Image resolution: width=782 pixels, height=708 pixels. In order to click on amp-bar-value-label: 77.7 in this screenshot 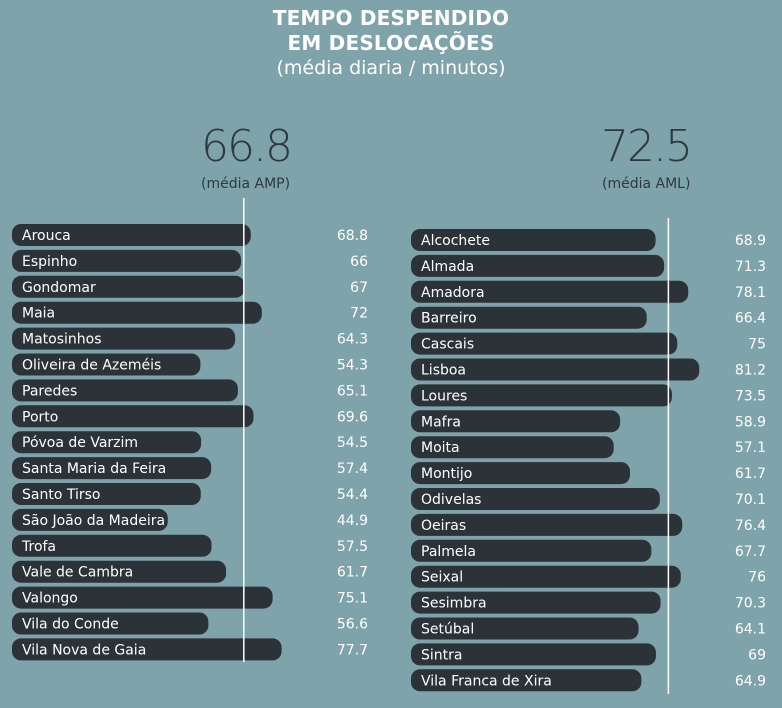, I will do `click(352, 650)`.